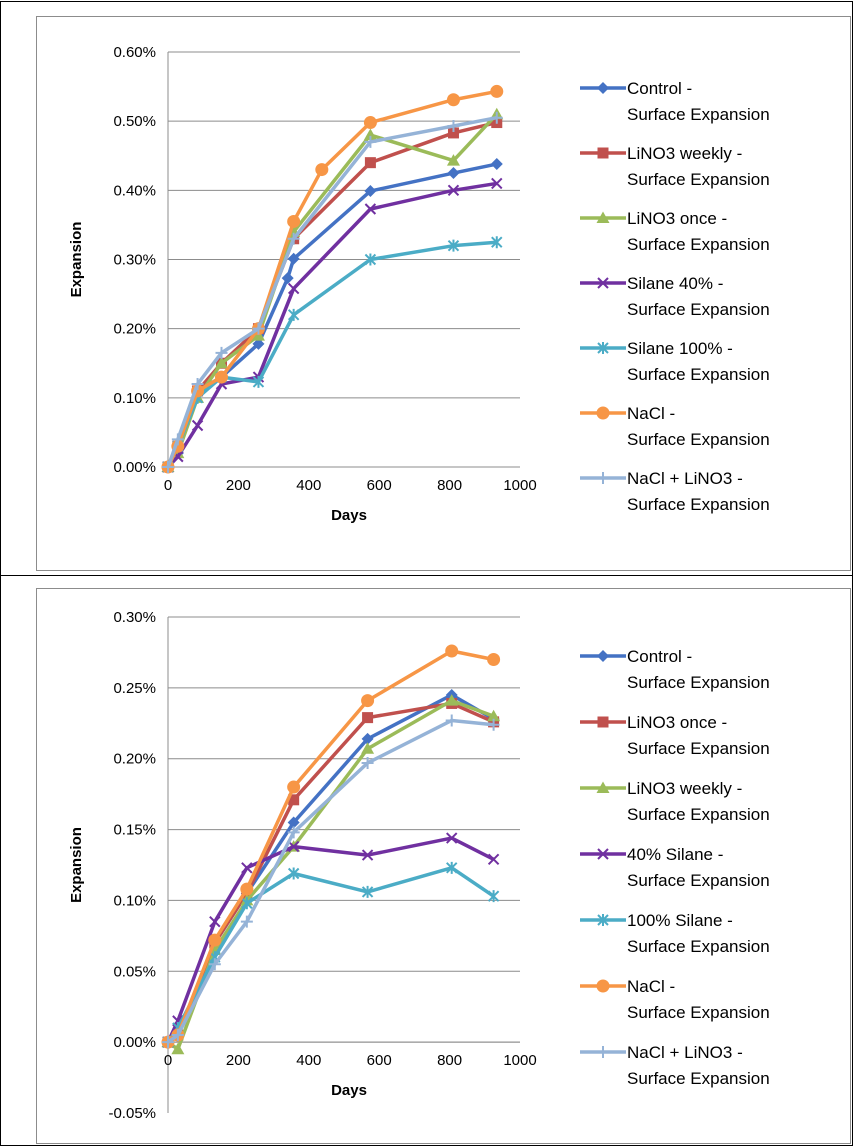  What do you see at coordinates (134, 688) in the screenshot?
I see `y-tick-label: 0.25%` at bounding box center [134, 688].